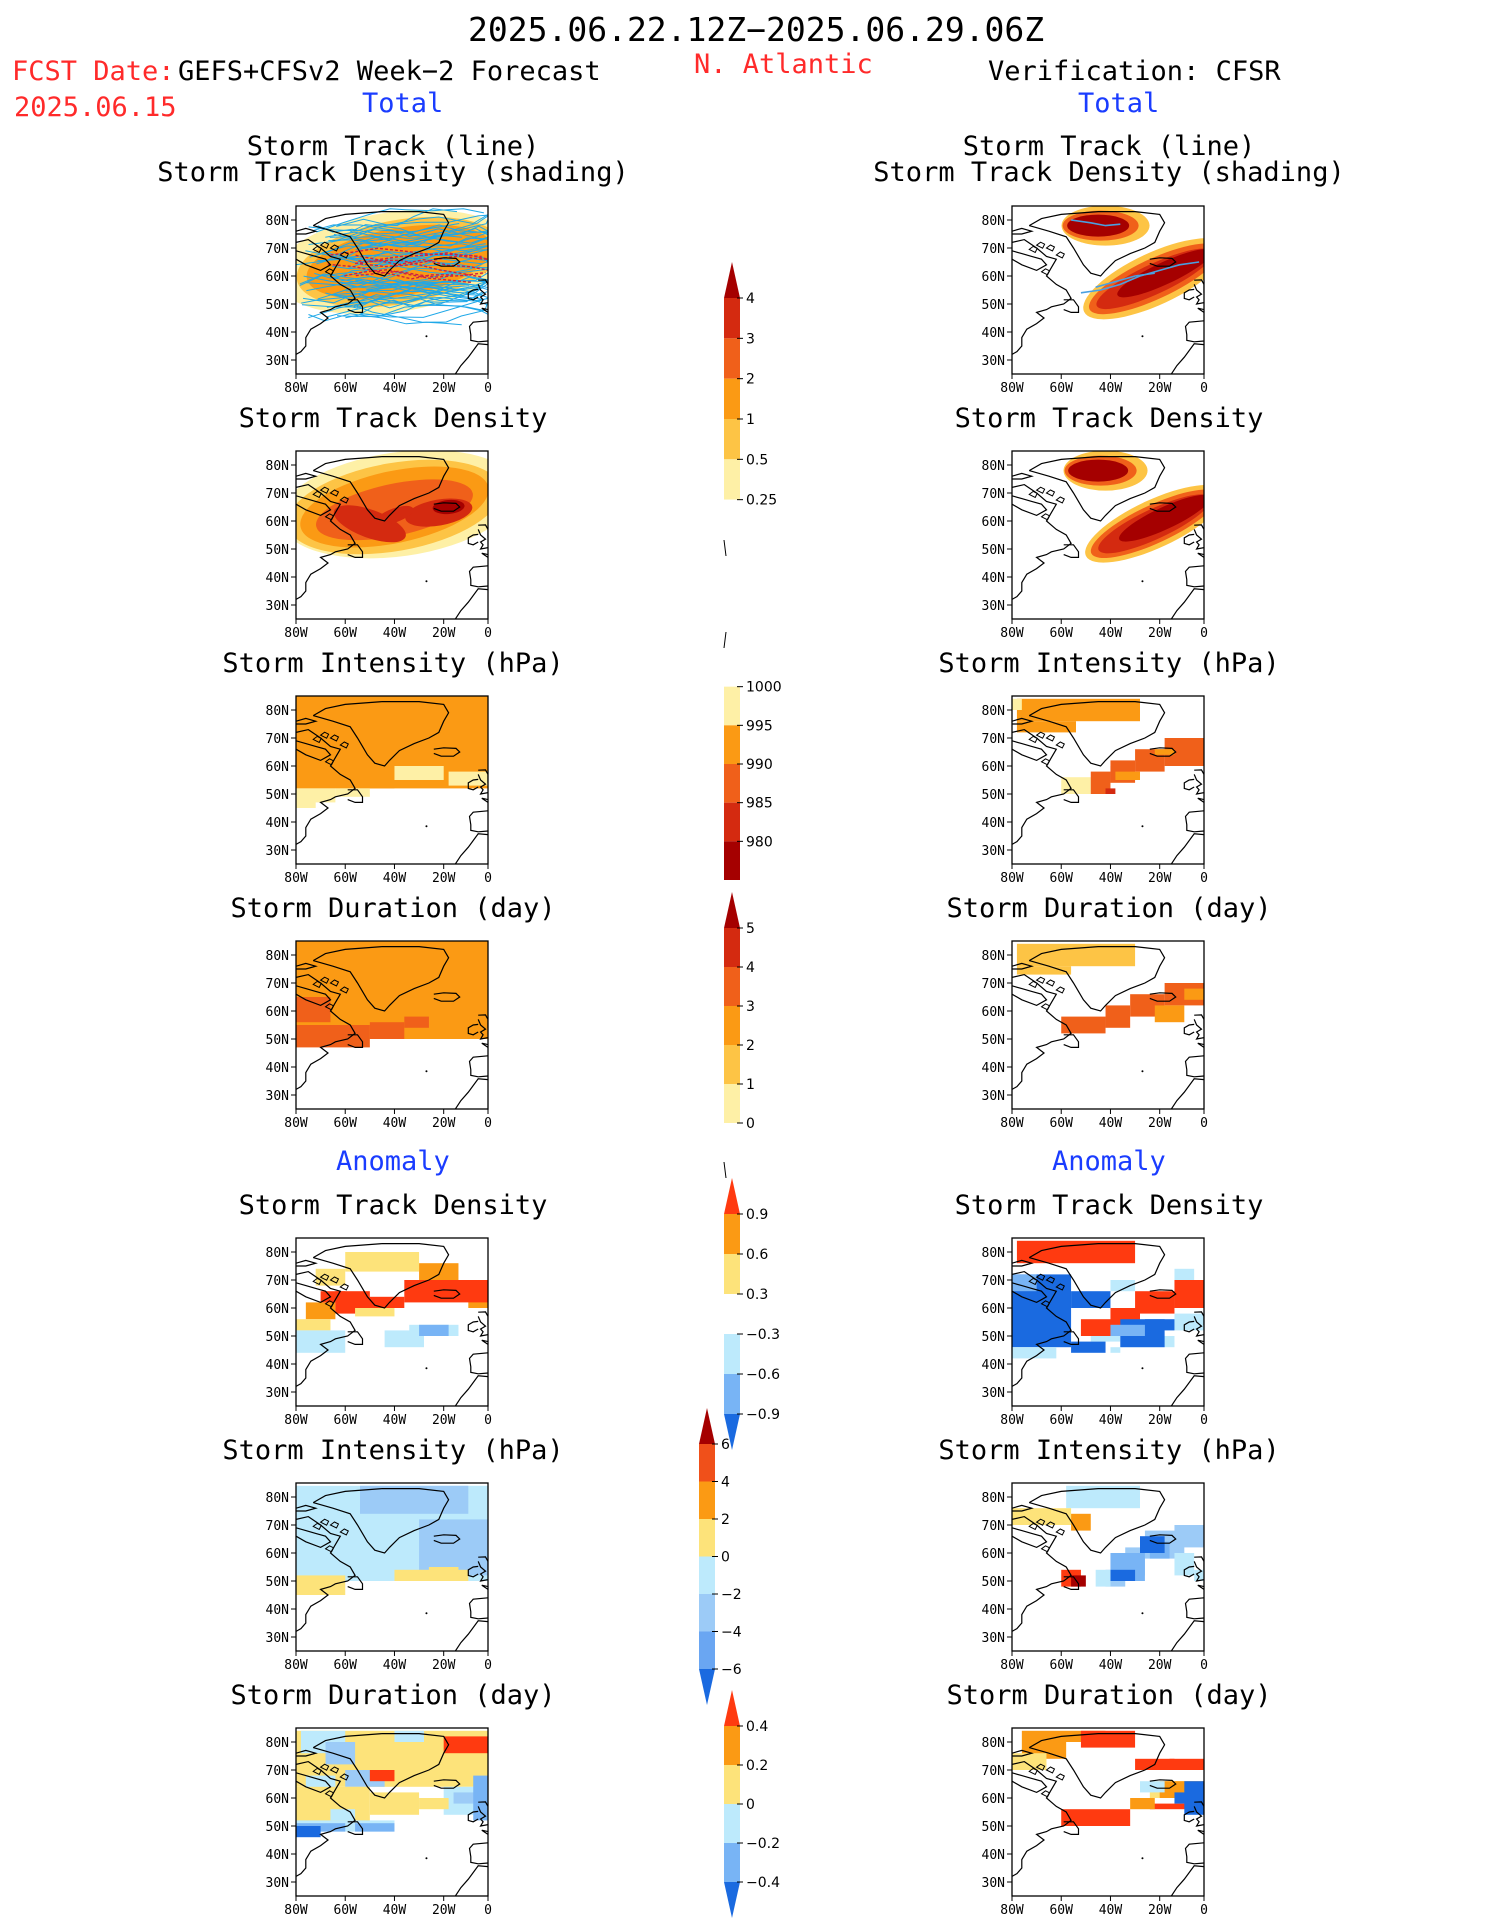 The height and width of the screenshot is (1925, 1487). I want to click on fcst-date-value: 2025.06.15, so click(95, 107).